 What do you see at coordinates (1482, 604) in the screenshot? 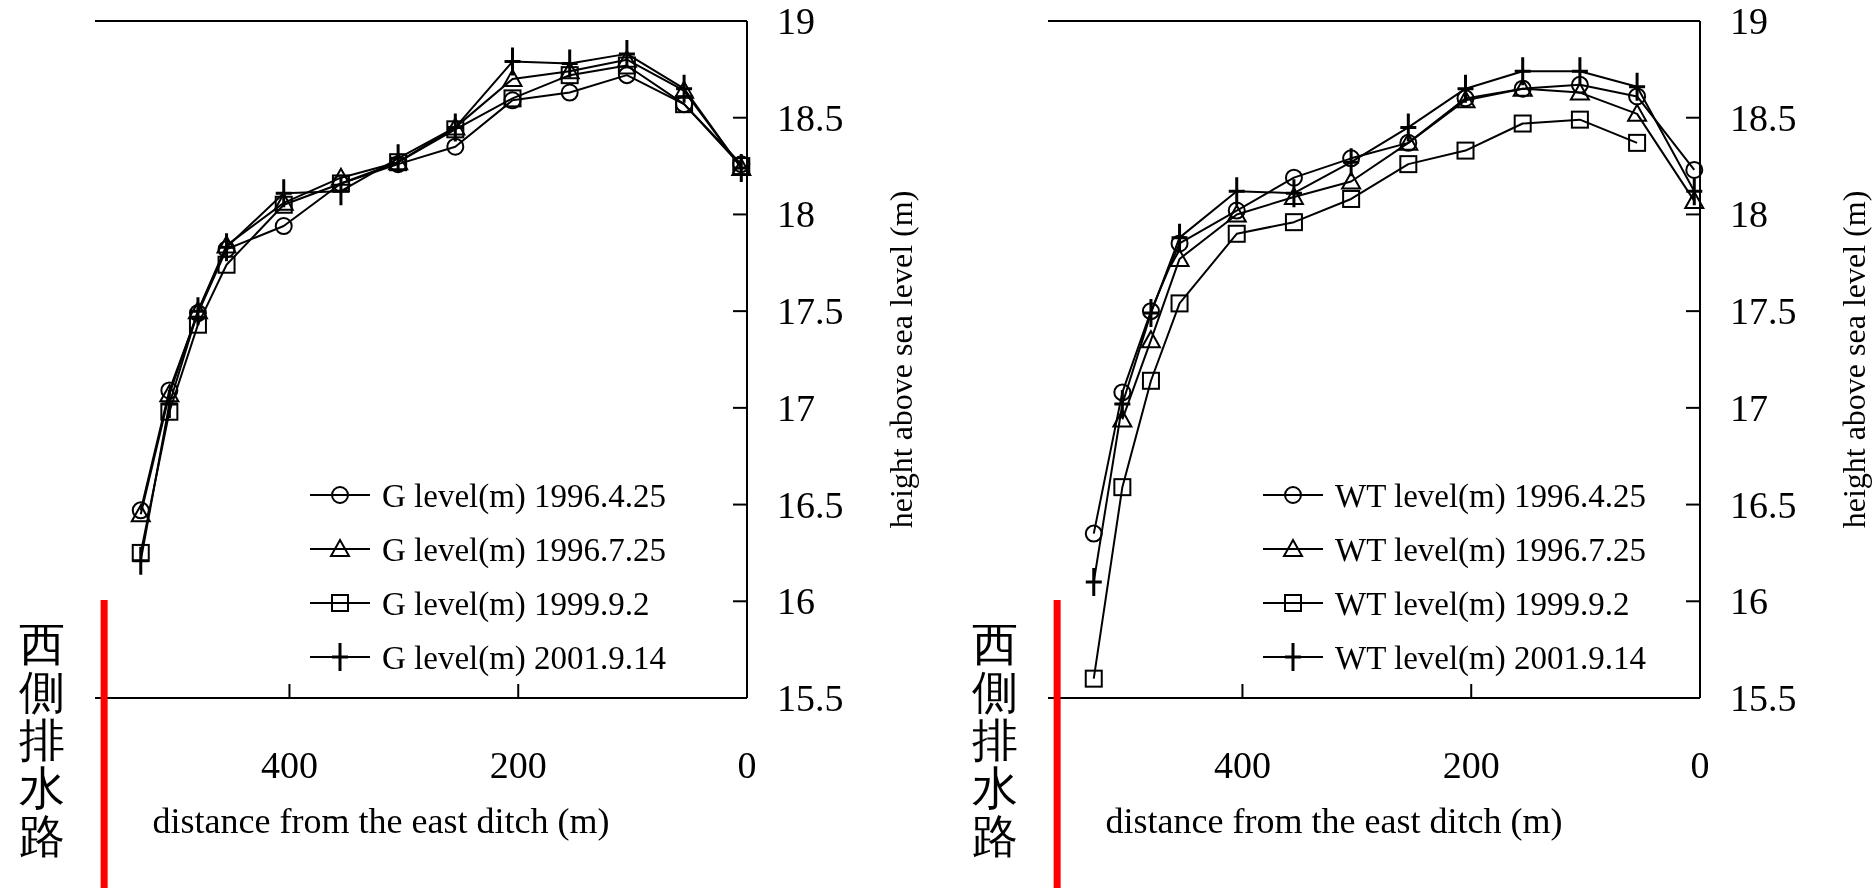
I see `legend-label: WT level(m) 1999.9.2` at bounding box center [1482, 604].